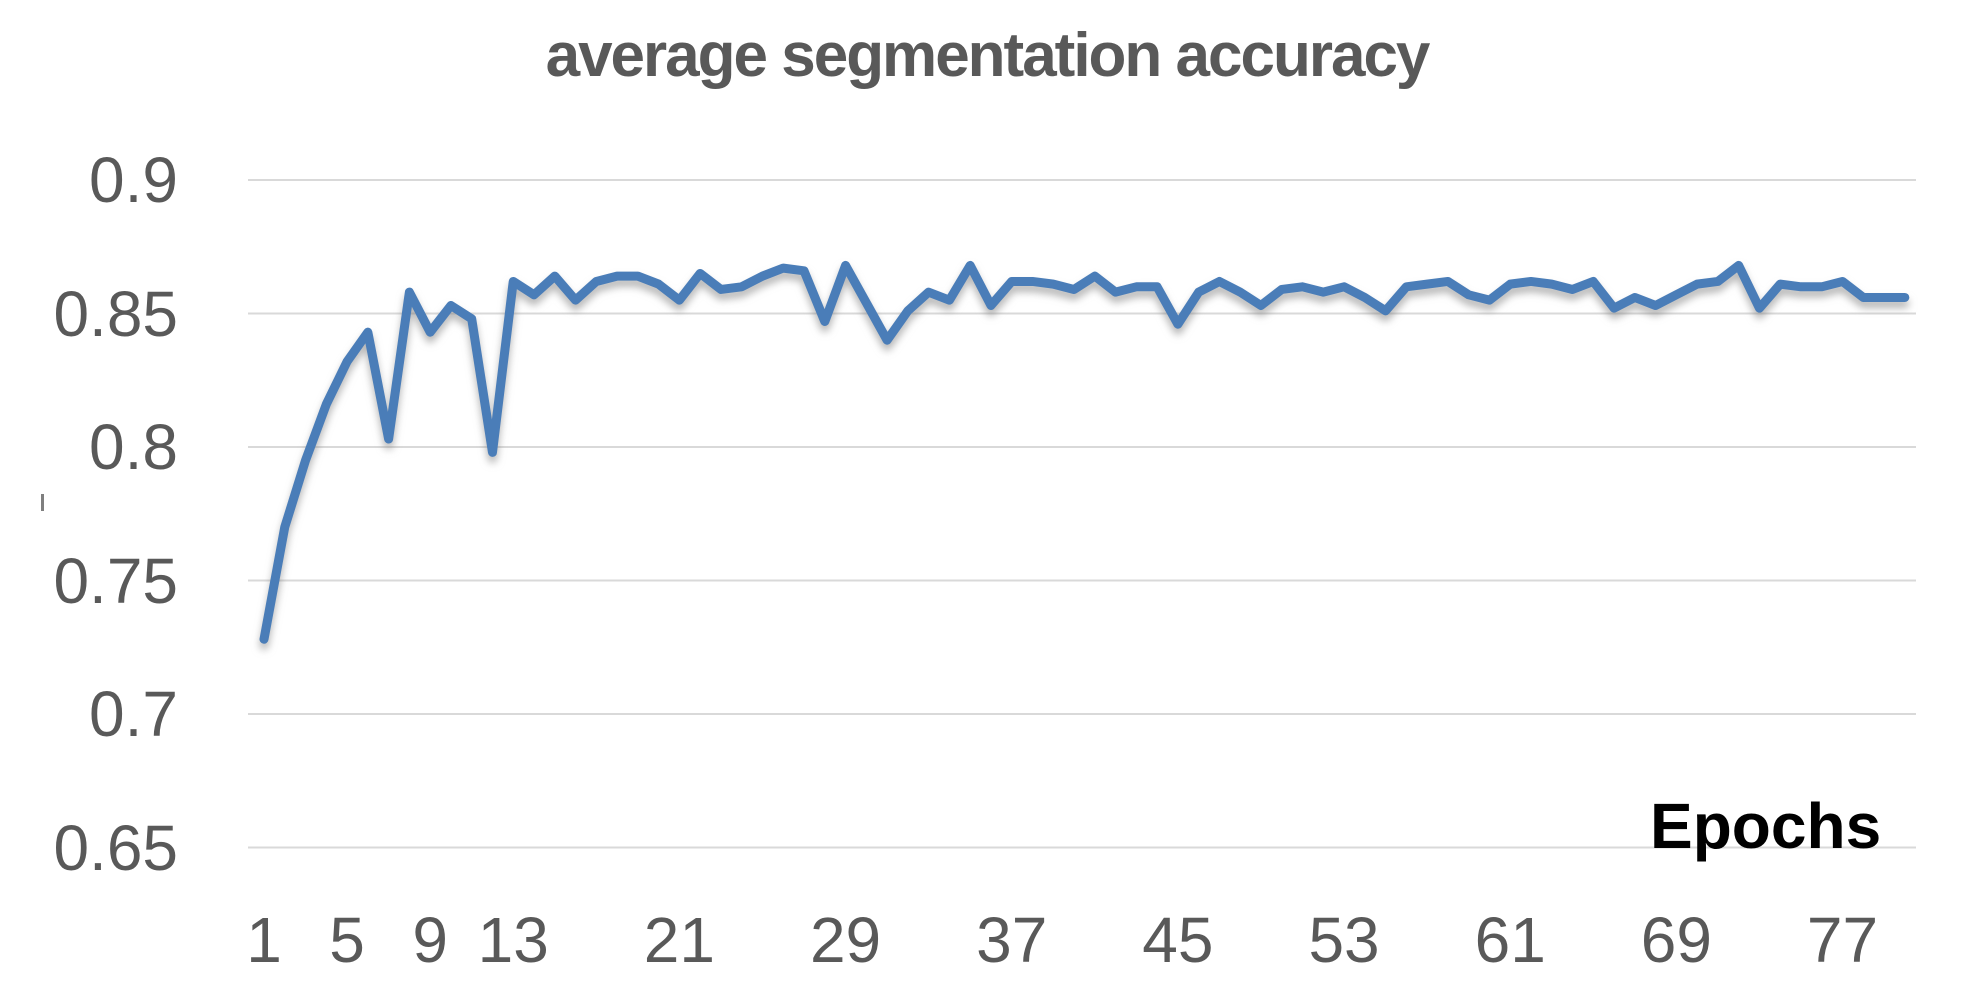 The image size is (1974, 1008). What do you see at coordinates (1344, 940) in the screenshot?
I see `x-tick-label: 53` at bounding box center [1344, 940].